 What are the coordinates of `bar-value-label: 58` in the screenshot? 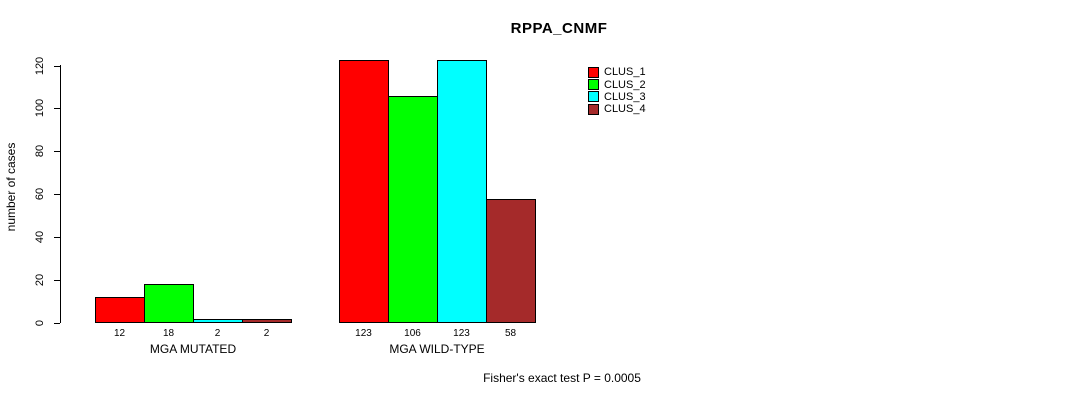 It's located at (510, 333).